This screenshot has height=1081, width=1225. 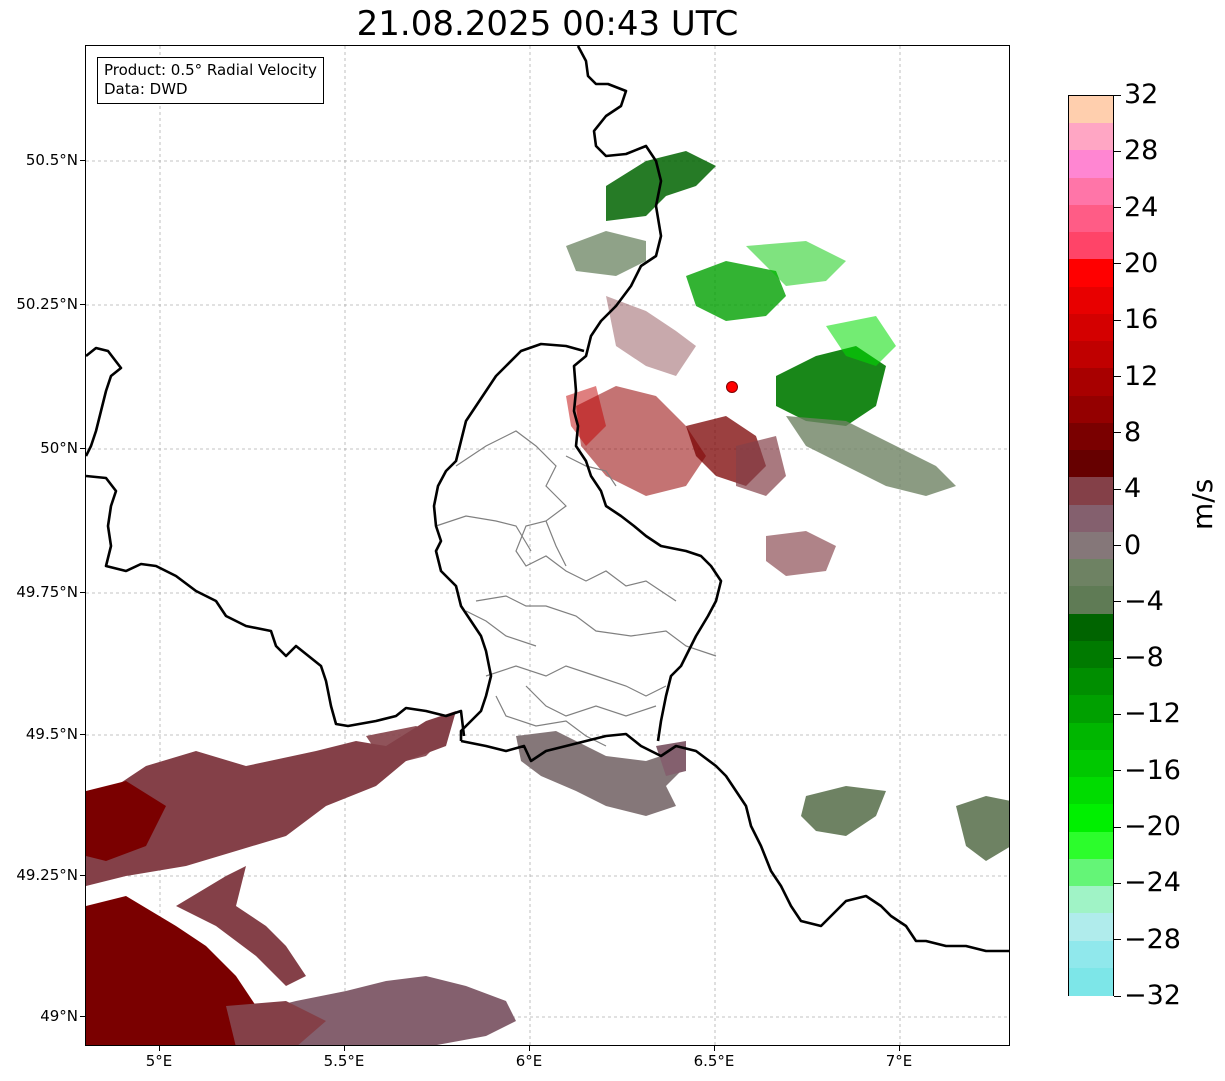 What do you see at coordinates (159, 1061) in the screenshot?
I see `lon-label-5: 5°E` at bounding box center [159, 1061].